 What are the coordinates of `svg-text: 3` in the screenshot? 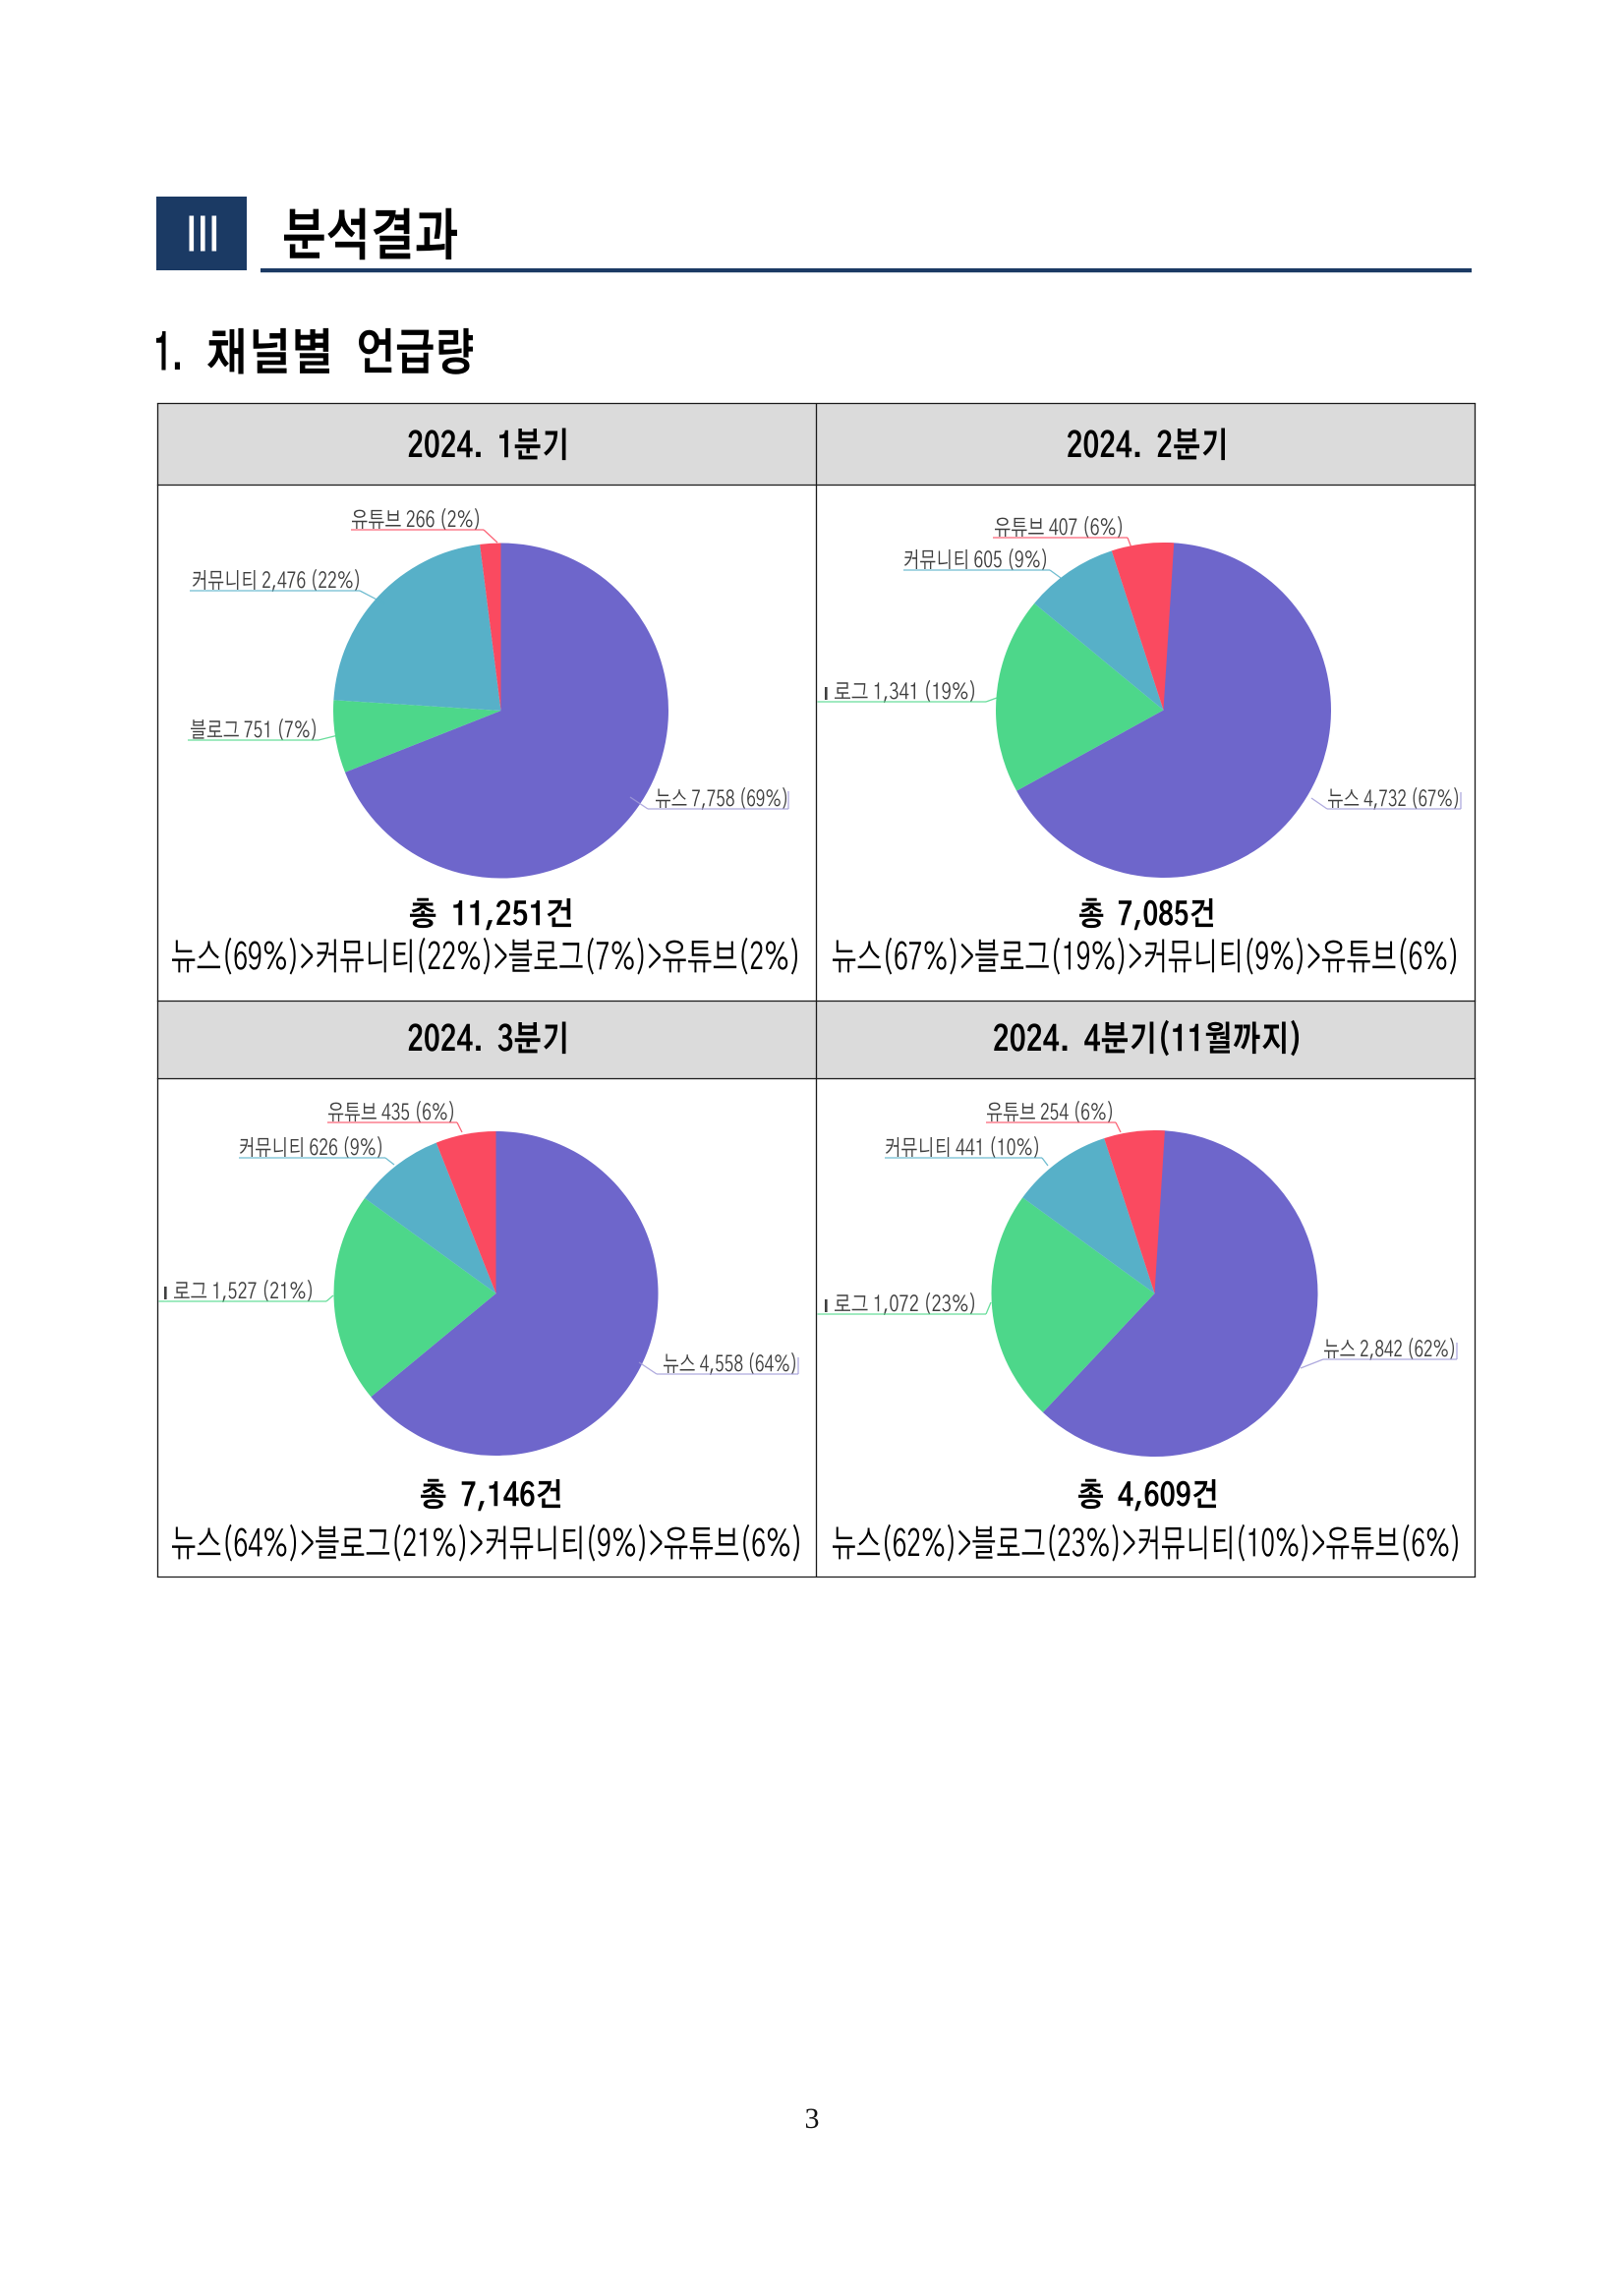 It's located at (812, 2119).